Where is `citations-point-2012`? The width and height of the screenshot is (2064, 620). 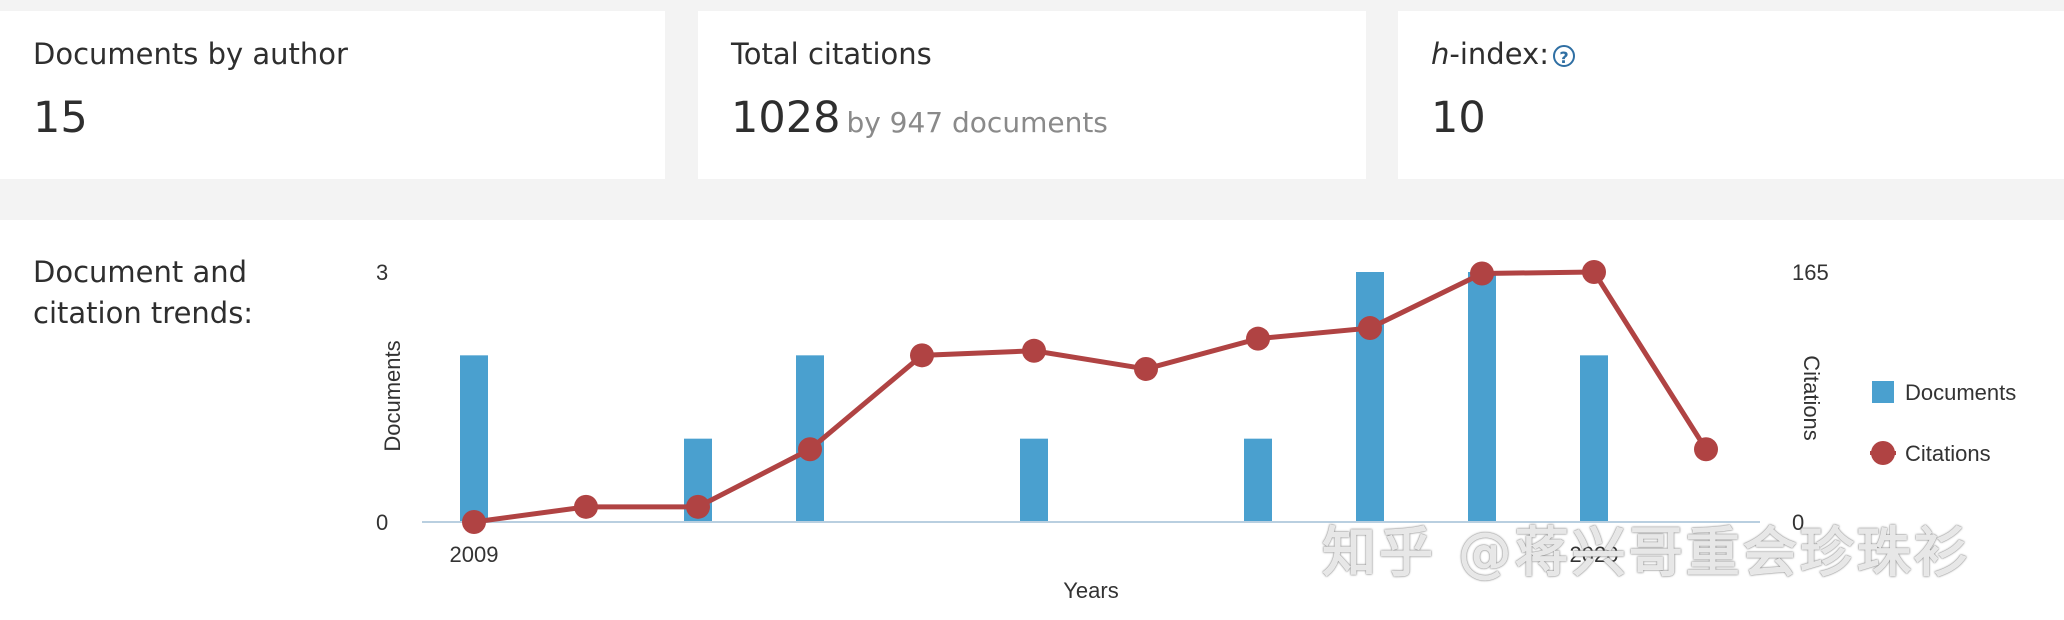
citations-point-2012 is located at coordinates (810, 449).